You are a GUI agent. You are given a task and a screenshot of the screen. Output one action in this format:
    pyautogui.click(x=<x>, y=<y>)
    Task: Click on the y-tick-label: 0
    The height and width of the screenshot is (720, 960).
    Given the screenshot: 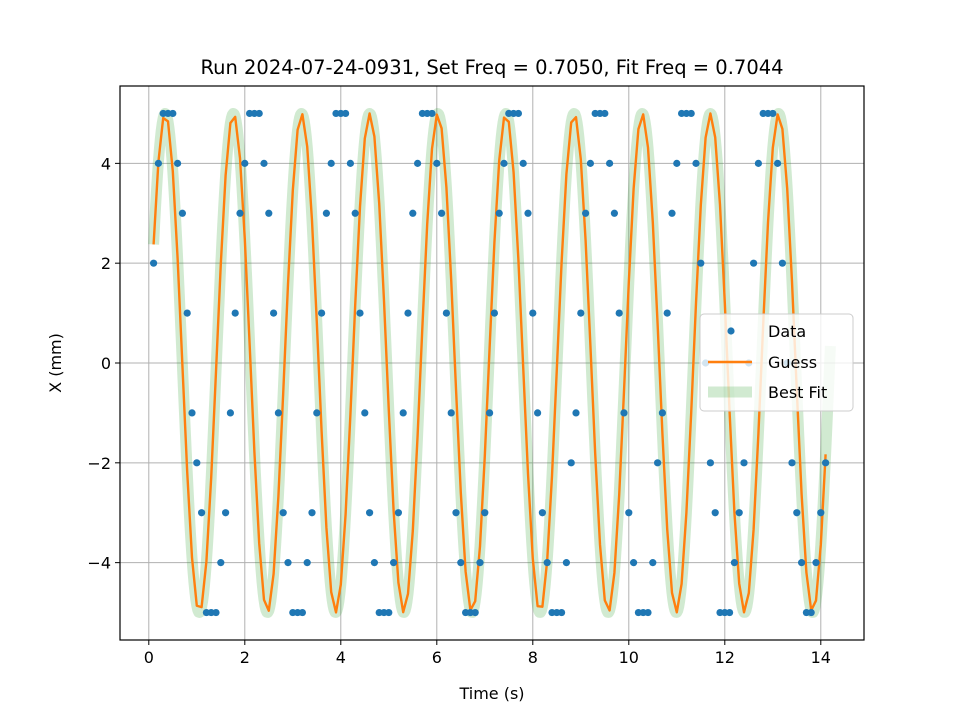 What is the action you would take?
    pyautogui.click(x=106, y=363)
    